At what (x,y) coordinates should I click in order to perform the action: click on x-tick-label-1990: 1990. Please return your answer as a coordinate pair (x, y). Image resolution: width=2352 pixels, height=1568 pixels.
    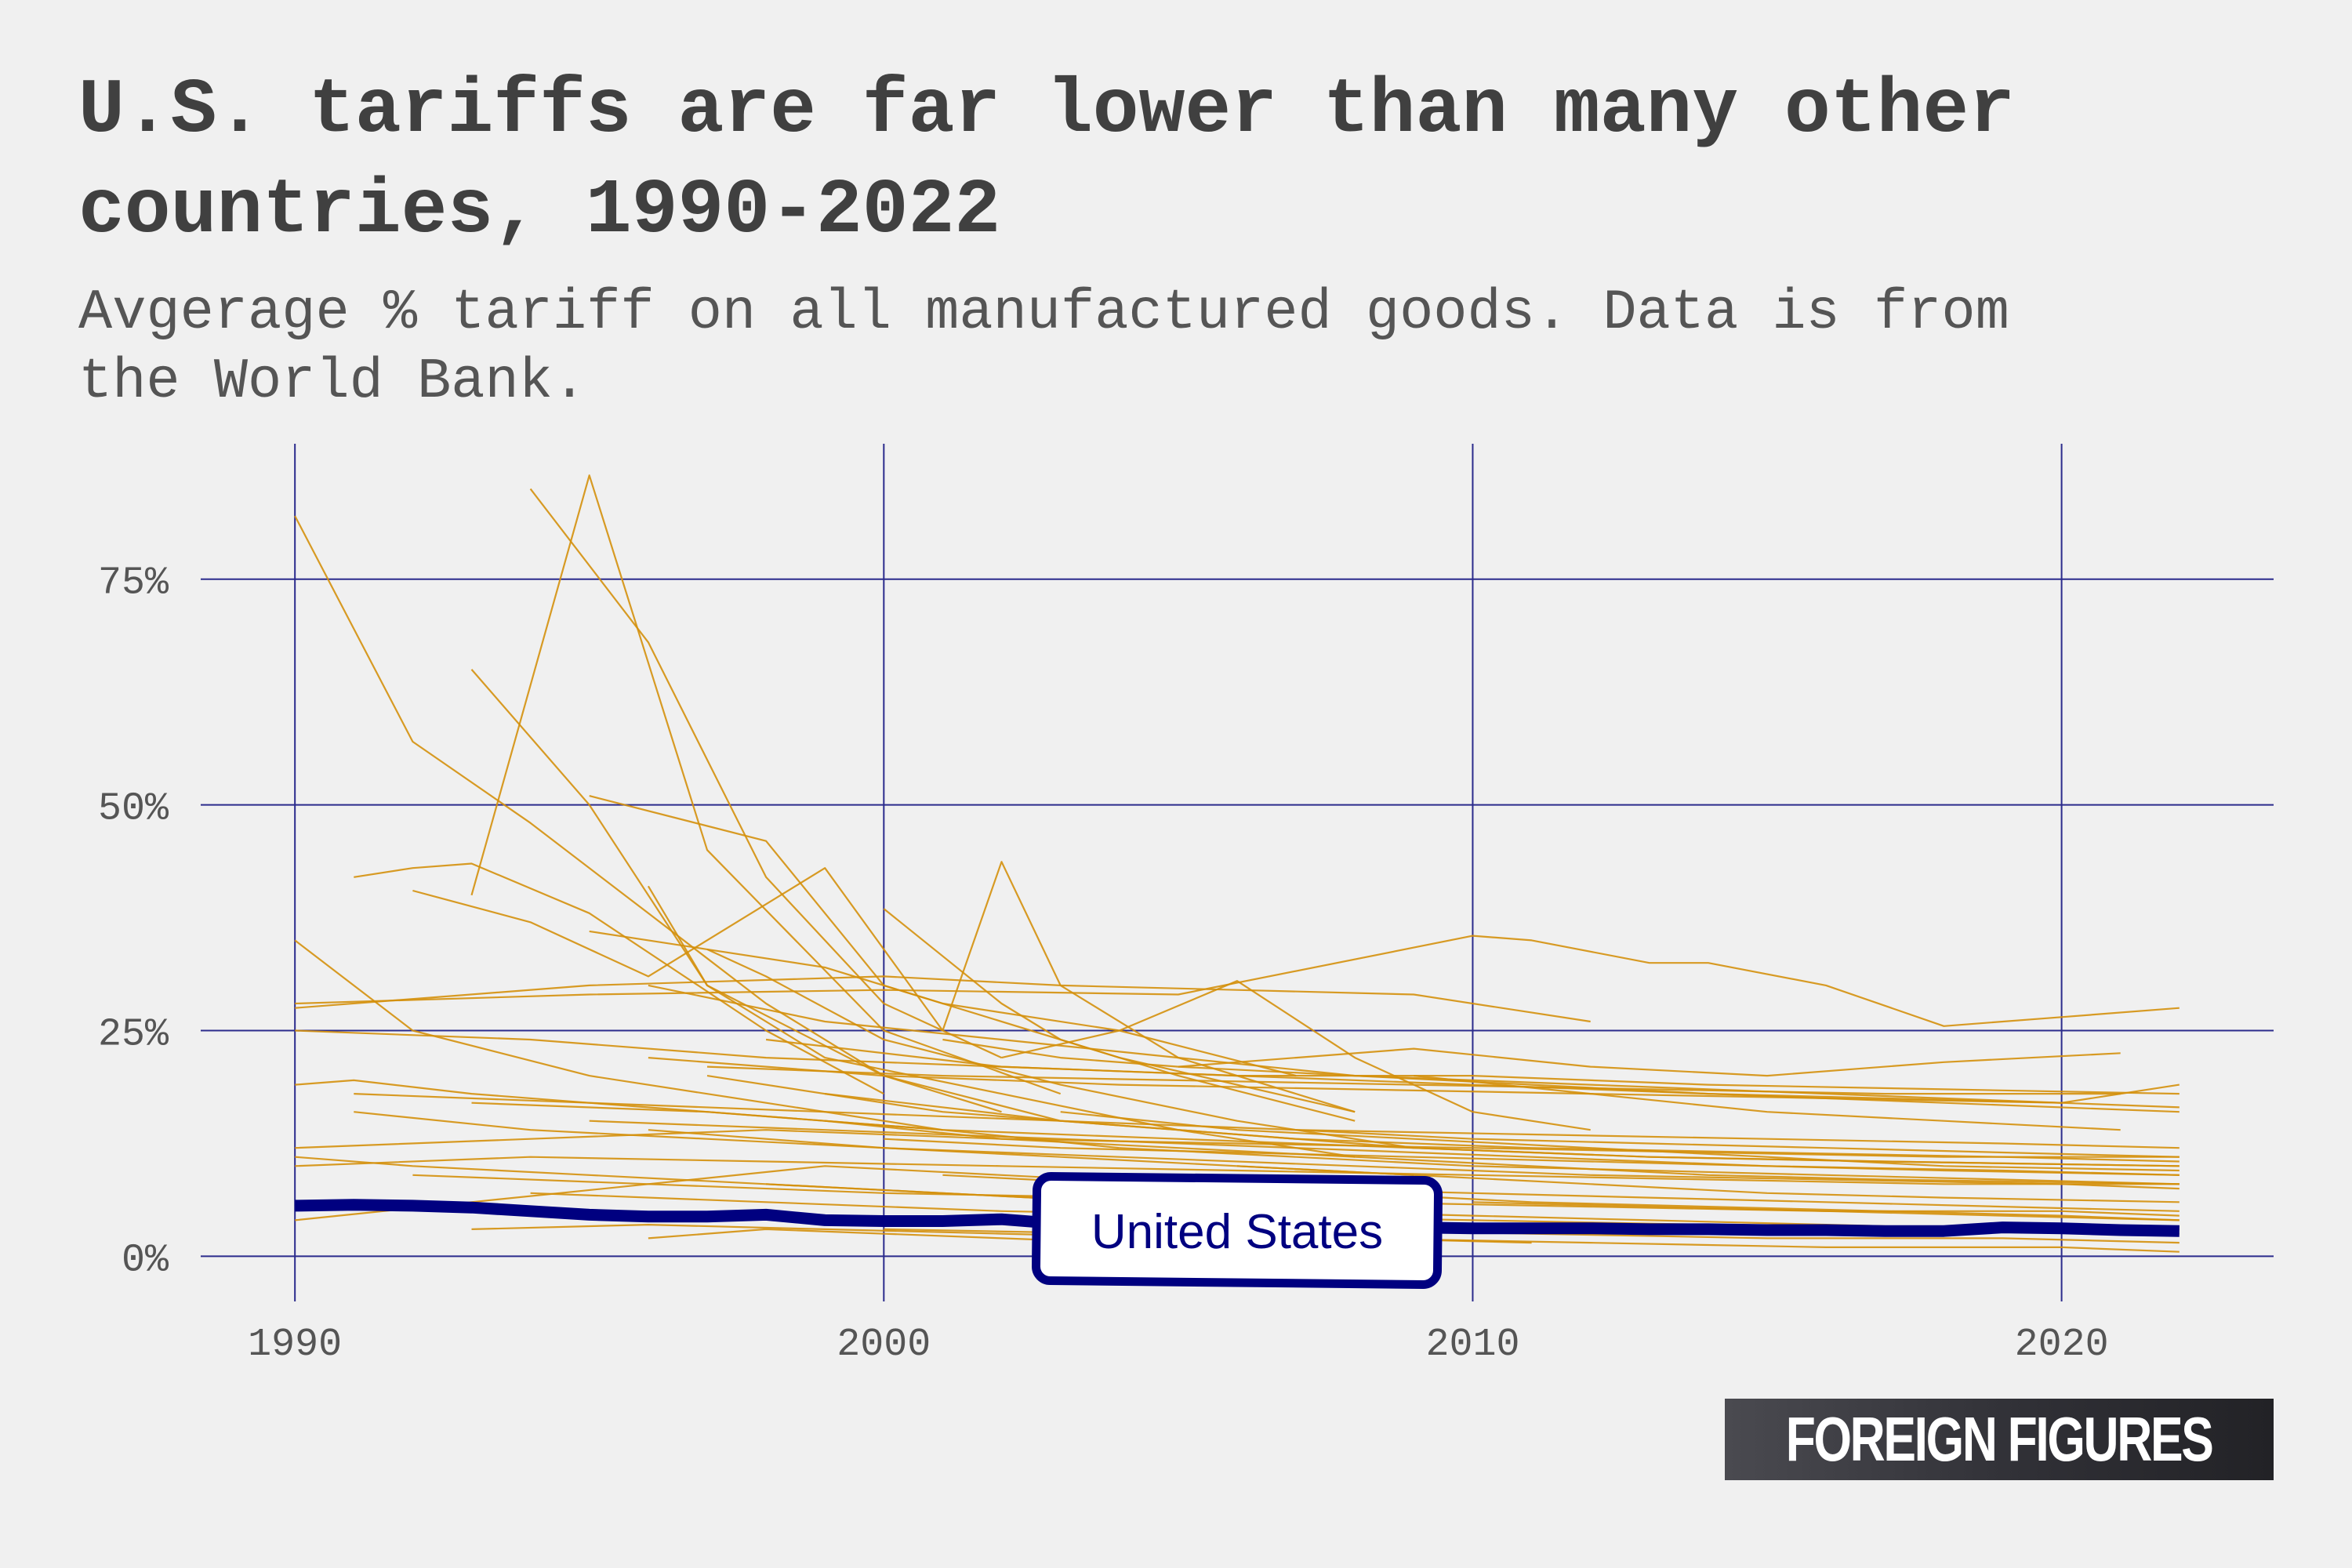
    Looking at the image, I should click on (295, 1345).